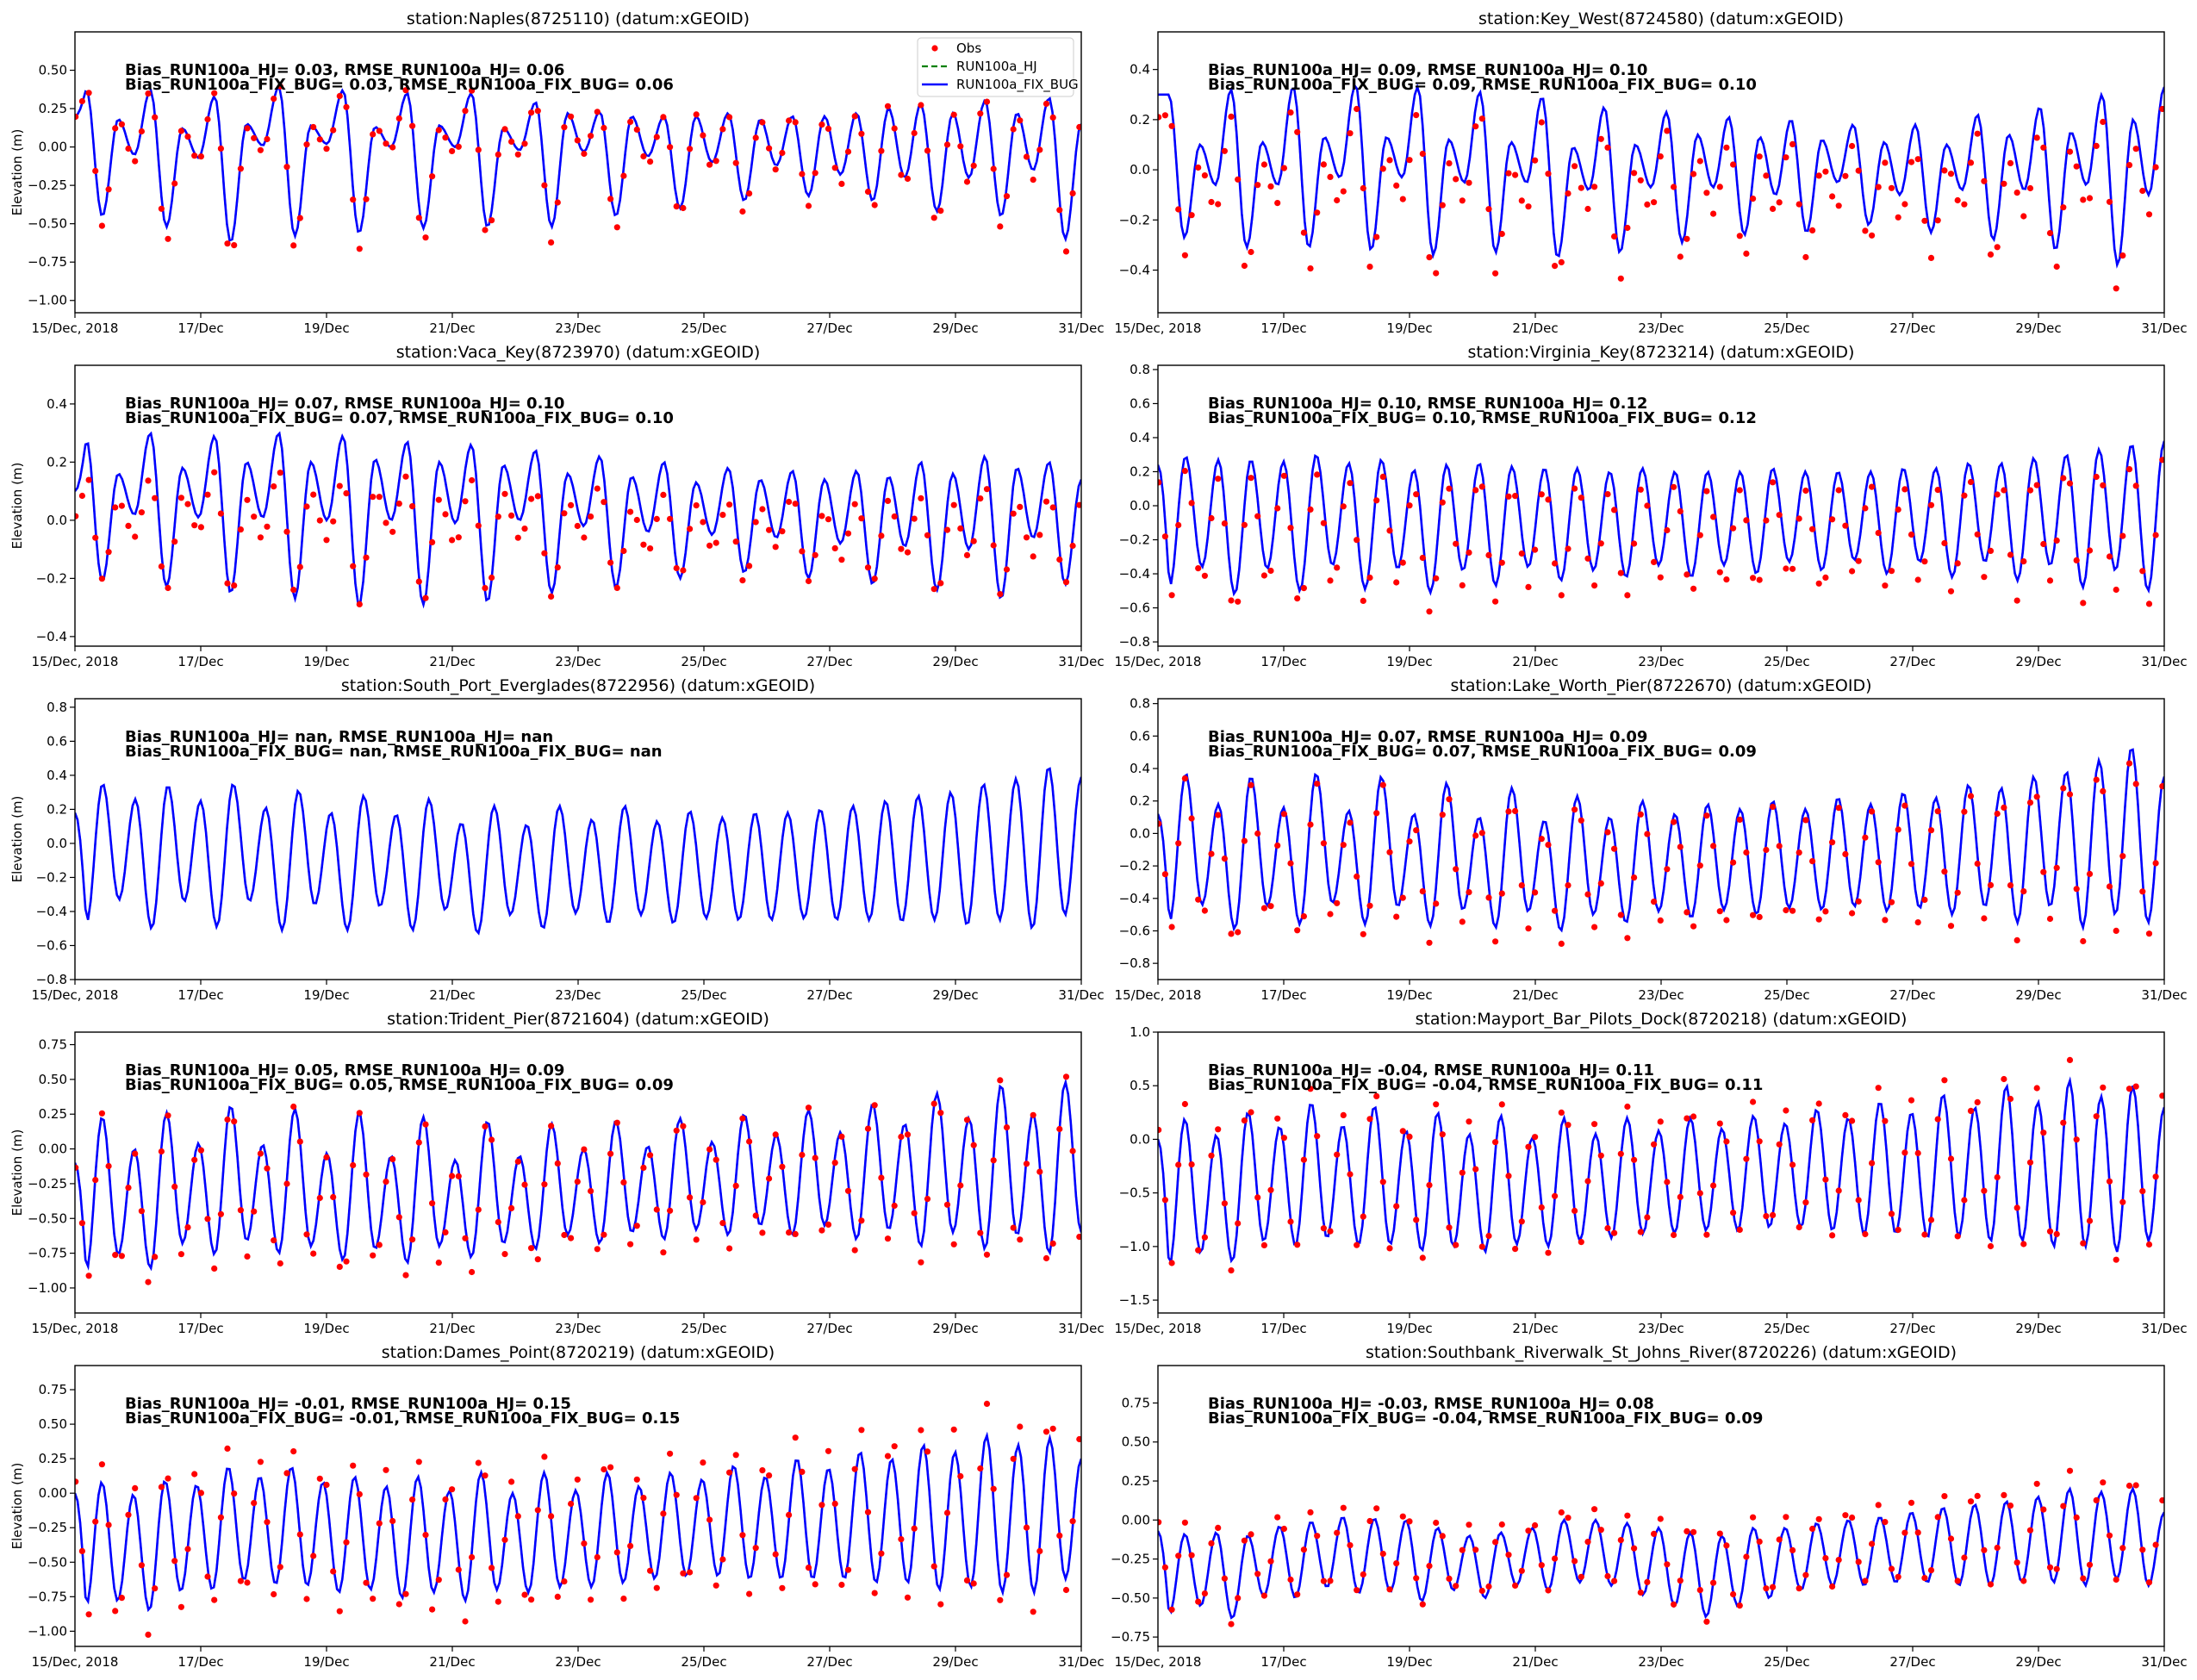 Image resolution: width=2197 pixels, height=1680 pixels. Describe the element at coordinates (452, 1662) in the screenshot. I see `x-tick-label: 21/Dec` at that location.